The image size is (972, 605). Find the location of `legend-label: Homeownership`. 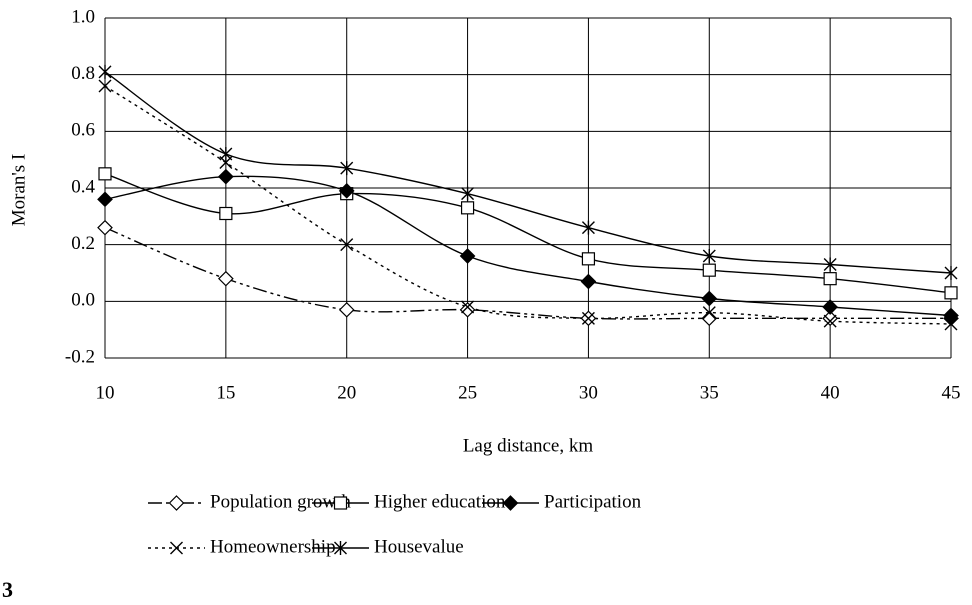

legend-label: Homeownership is located at coordinates (273, 546).